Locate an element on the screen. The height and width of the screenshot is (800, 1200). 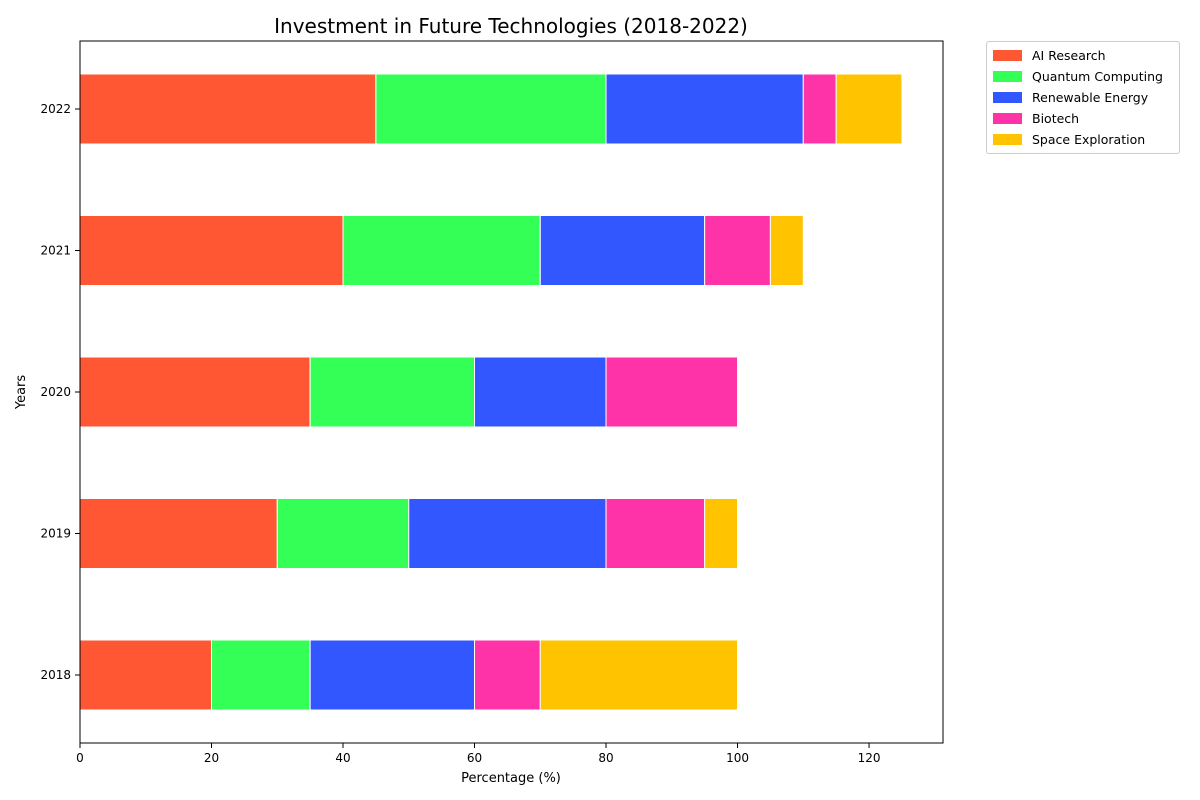
legend-item-ai-research: AI Research is located at coordinates (1083, 55).